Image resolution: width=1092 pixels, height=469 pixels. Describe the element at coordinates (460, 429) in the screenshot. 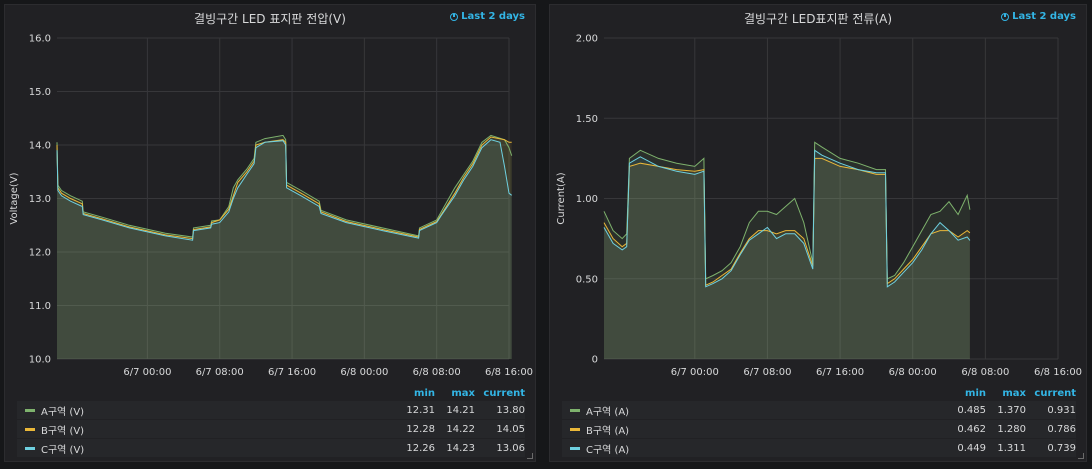

I see `legend-max-value: 14.22` at that location.